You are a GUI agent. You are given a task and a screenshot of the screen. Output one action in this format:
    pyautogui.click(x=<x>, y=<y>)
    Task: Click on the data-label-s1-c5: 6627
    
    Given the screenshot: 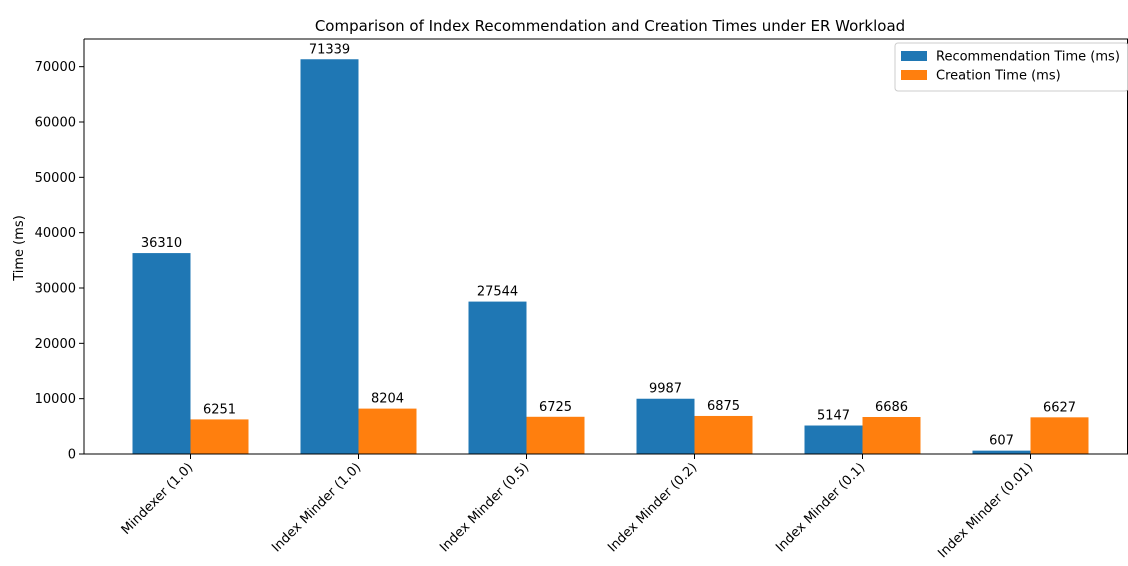 What is the action you would take?
    pyautogui.click(x=1059, y=407)
    